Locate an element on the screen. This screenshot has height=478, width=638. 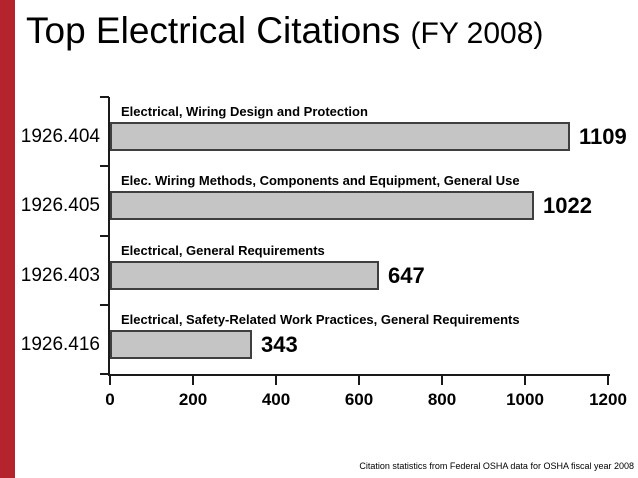
category-label: 1926.416 is located at coordinates (60, 344).